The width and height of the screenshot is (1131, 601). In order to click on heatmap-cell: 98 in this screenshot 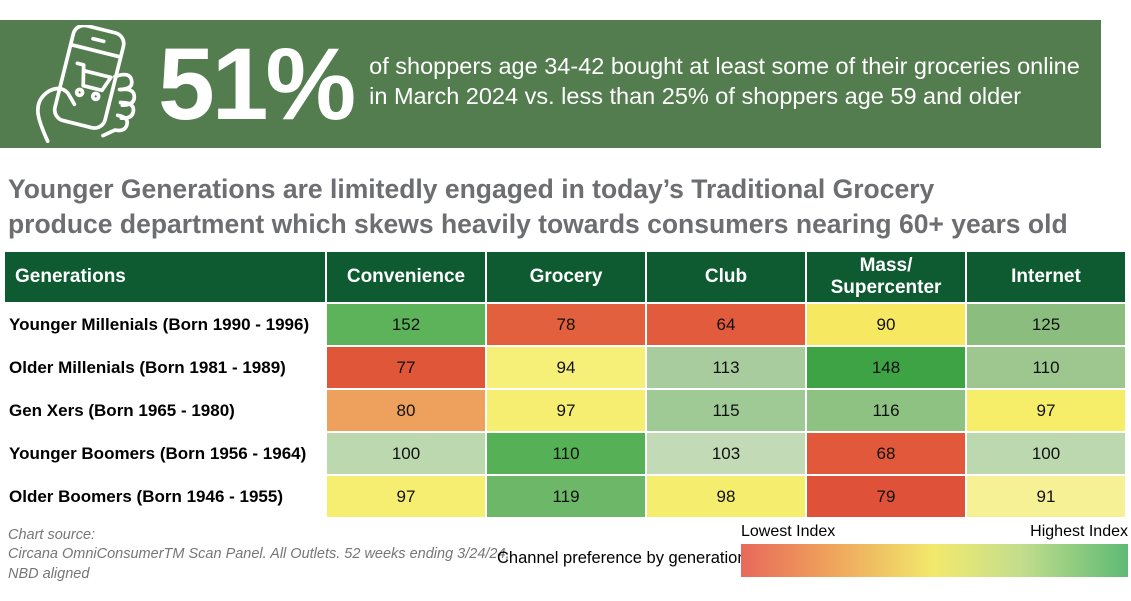, I will do `click(726, 496)`.